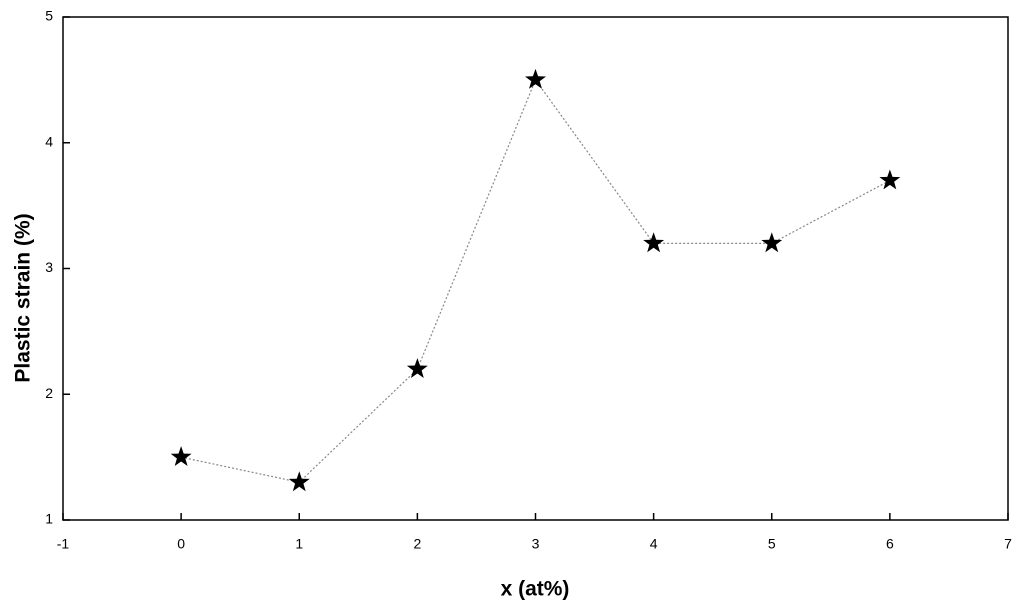  I want to click on x-tick-label: 4, so click(654, 544).